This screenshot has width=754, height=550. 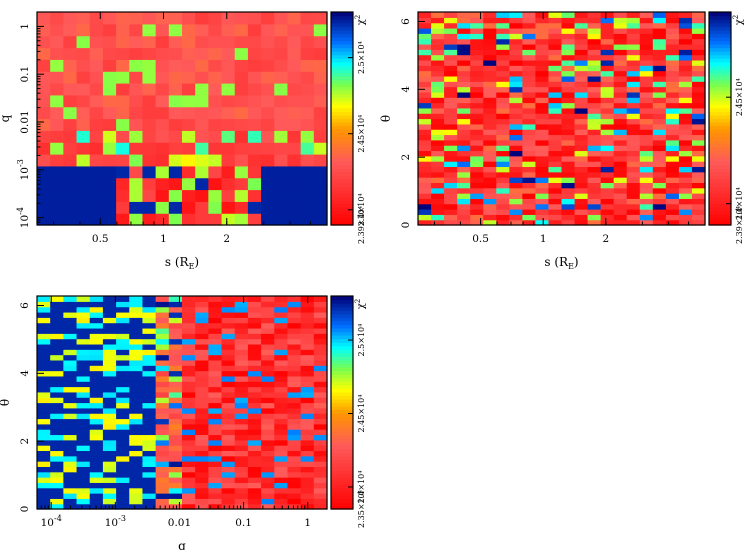 What do you see at coordinates (720, 118) in the screenshot?
I see `colorbar-frame` at bounding box center [720, 118].